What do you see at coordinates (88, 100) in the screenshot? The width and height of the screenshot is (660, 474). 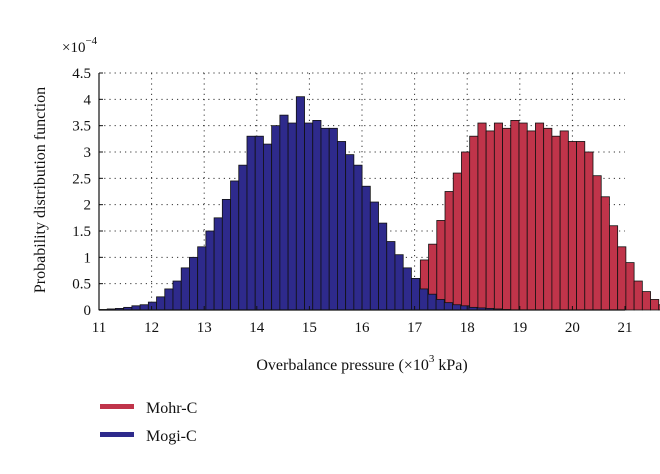 I see `y-tick-label: 4` at bounding box center [88, 100].